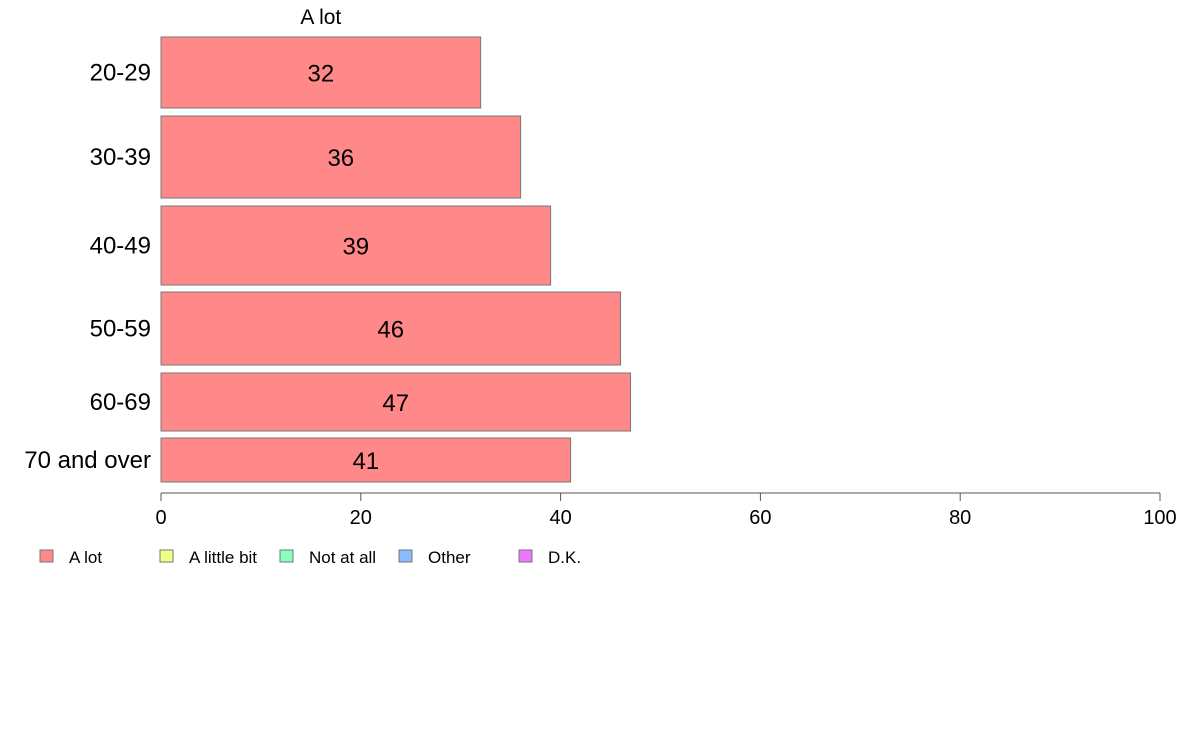 This screenshot has height=736, width=1188. Describe the element at coordinates (666, 510) in the screenshot. I see `x-axis: 0 20 40 60 80 100` at that location.